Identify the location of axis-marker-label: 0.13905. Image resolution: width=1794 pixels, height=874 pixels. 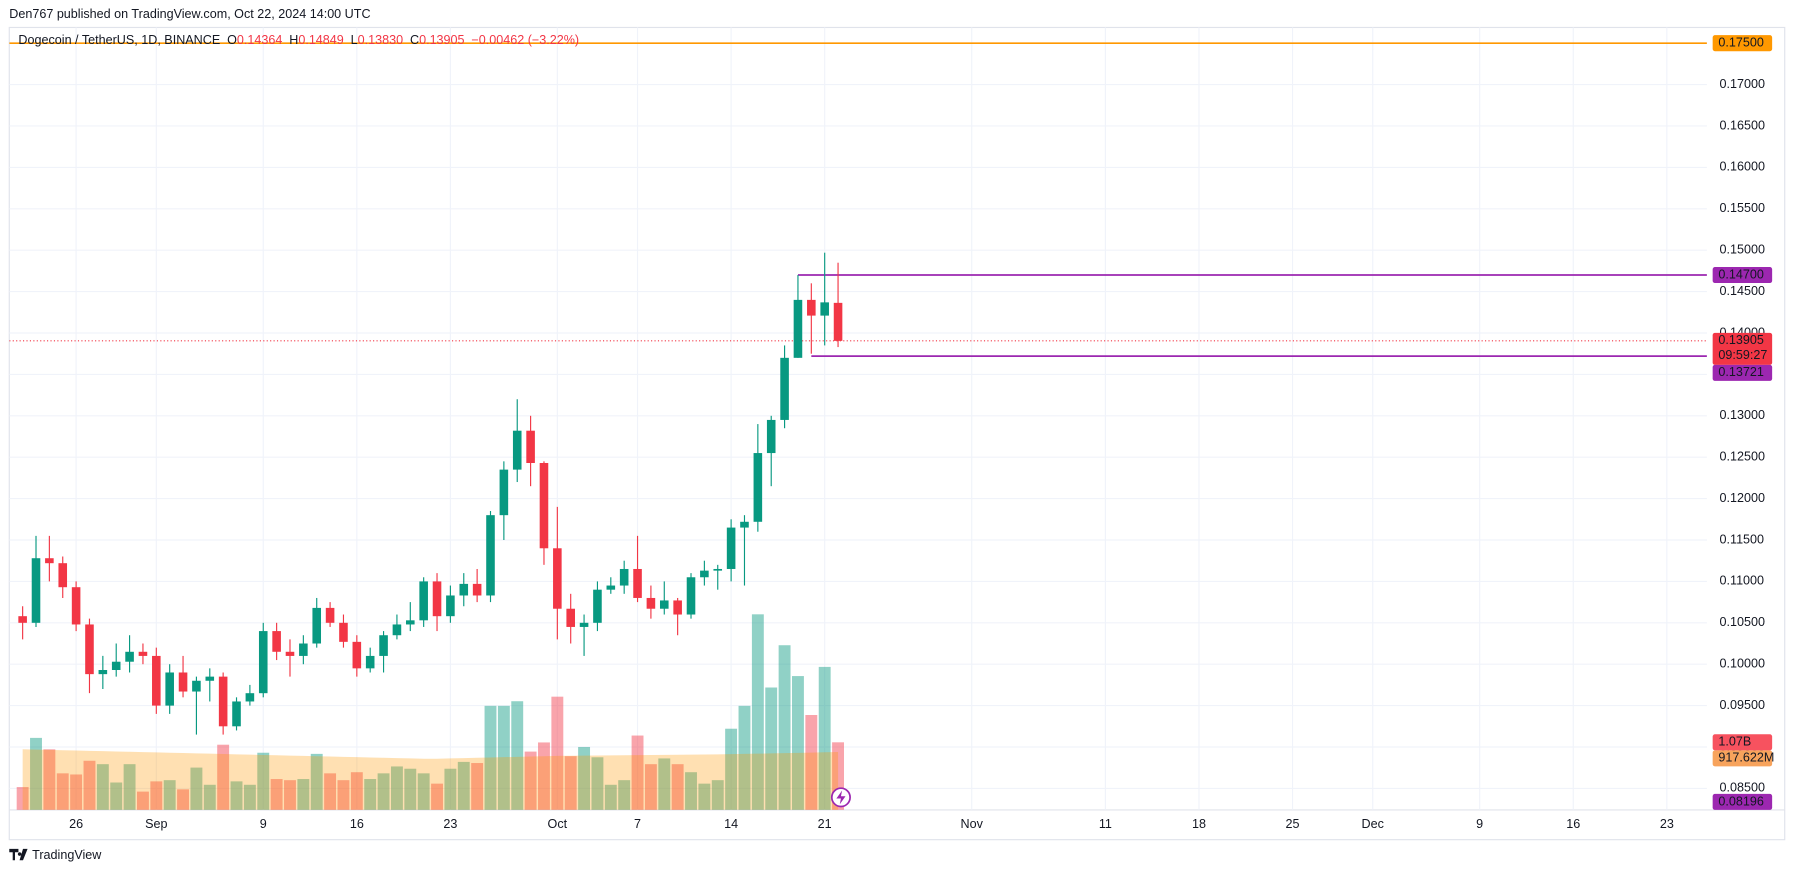
(1740, 340).